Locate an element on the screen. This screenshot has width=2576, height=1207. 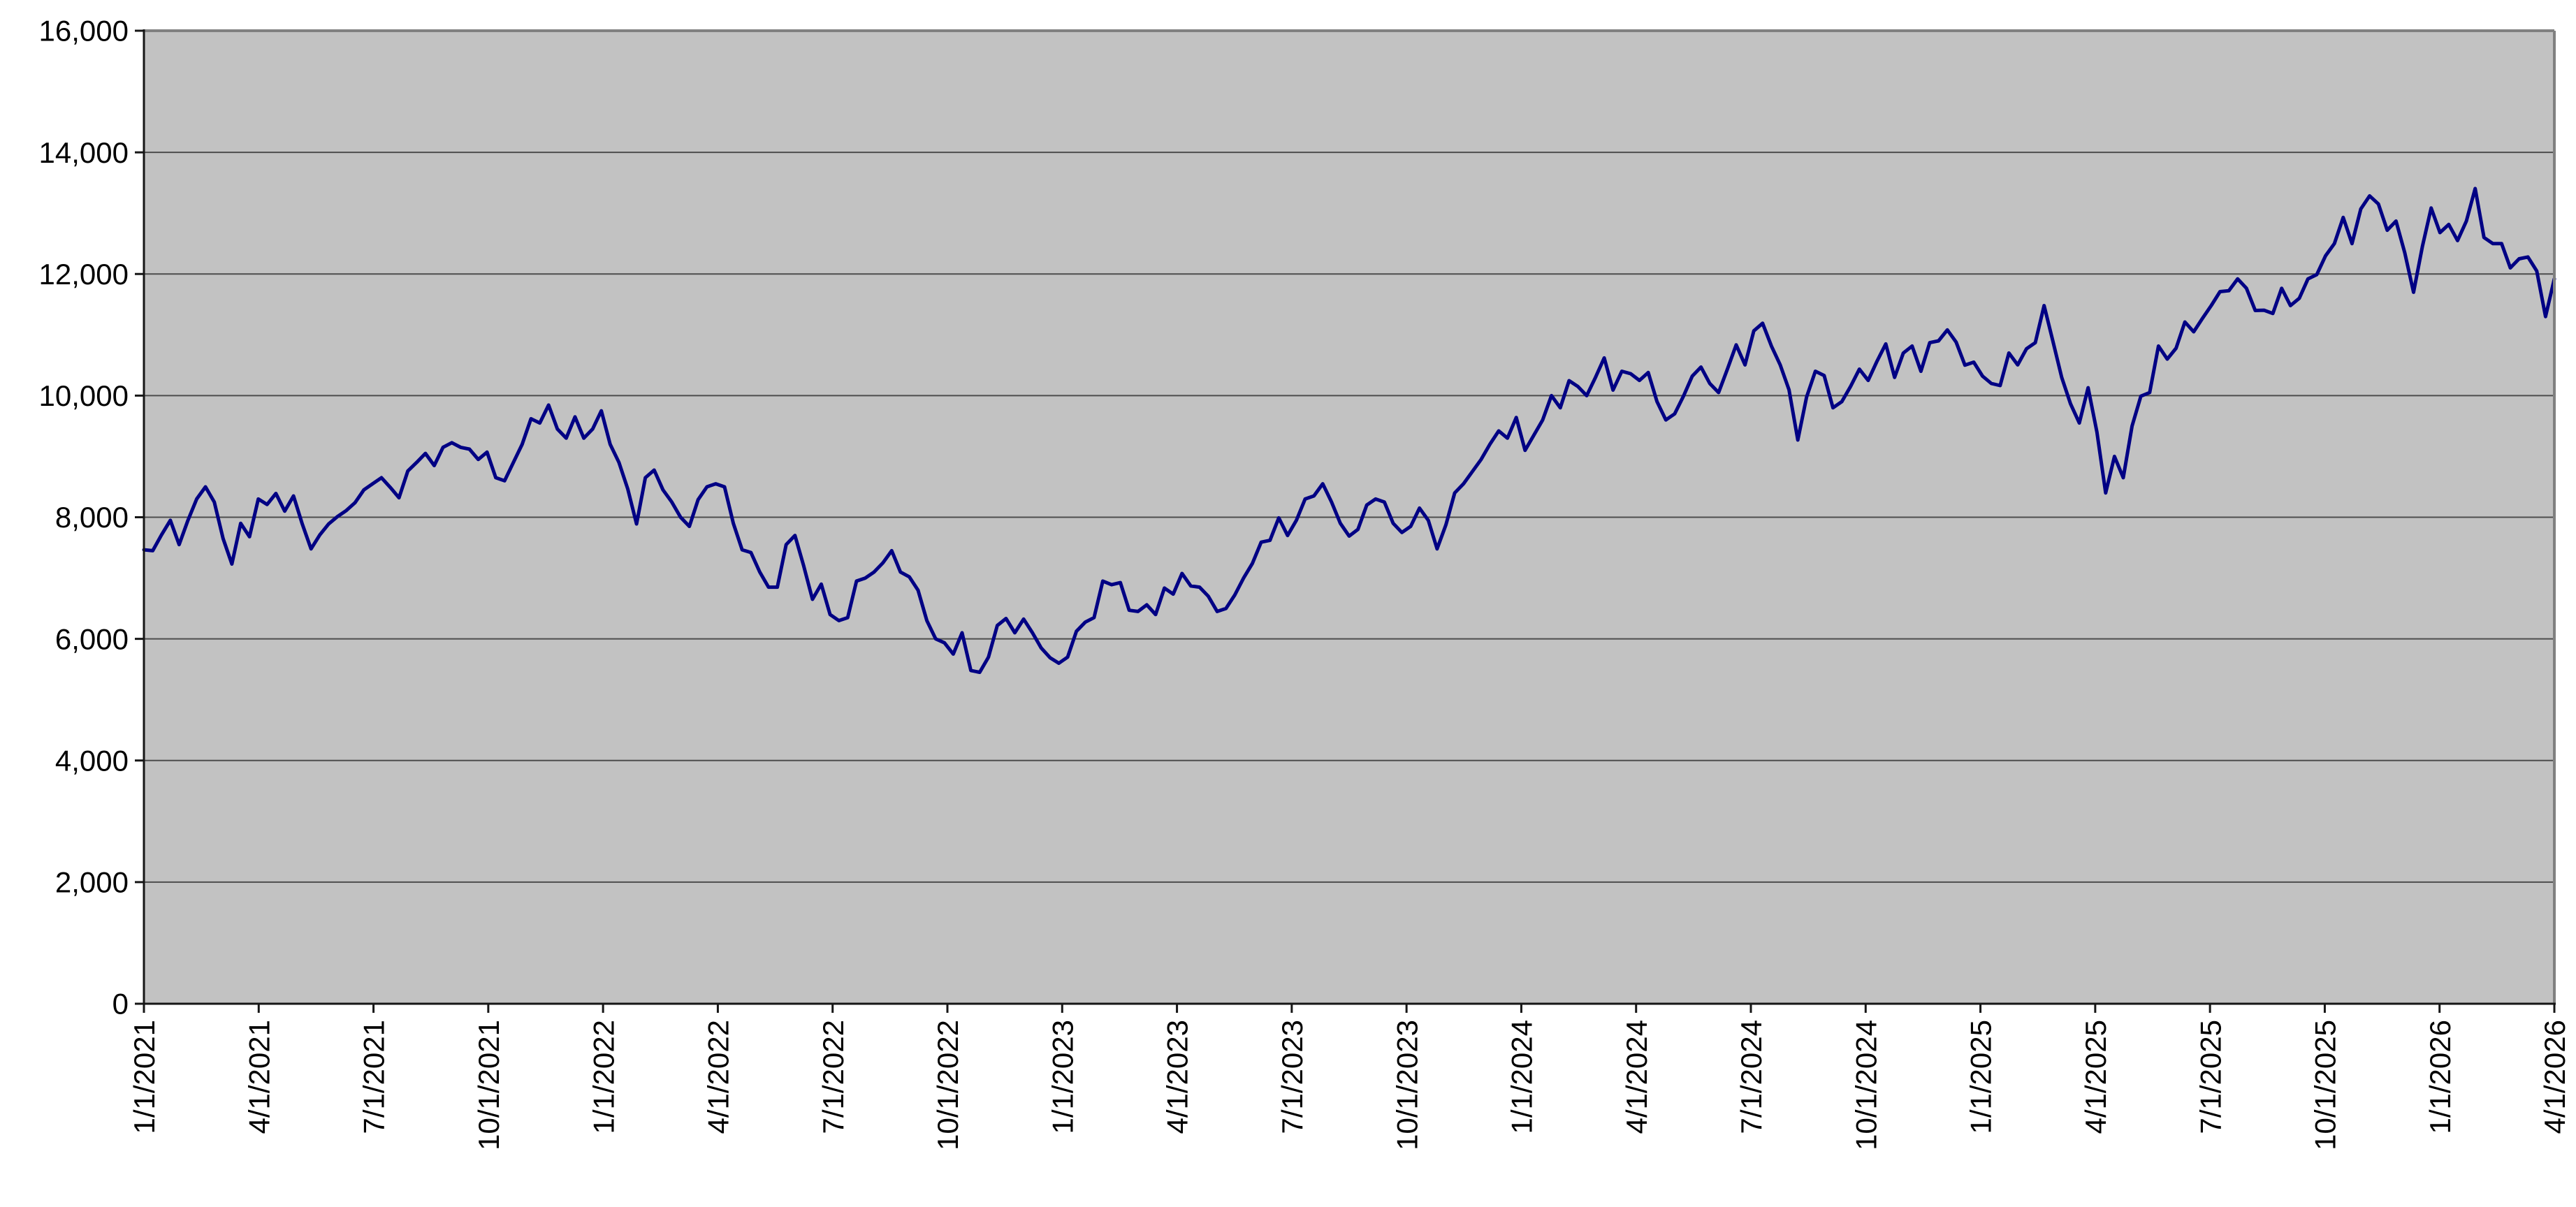
y-axis-tick-label: 2,000 is located at coordinates (92, 882).